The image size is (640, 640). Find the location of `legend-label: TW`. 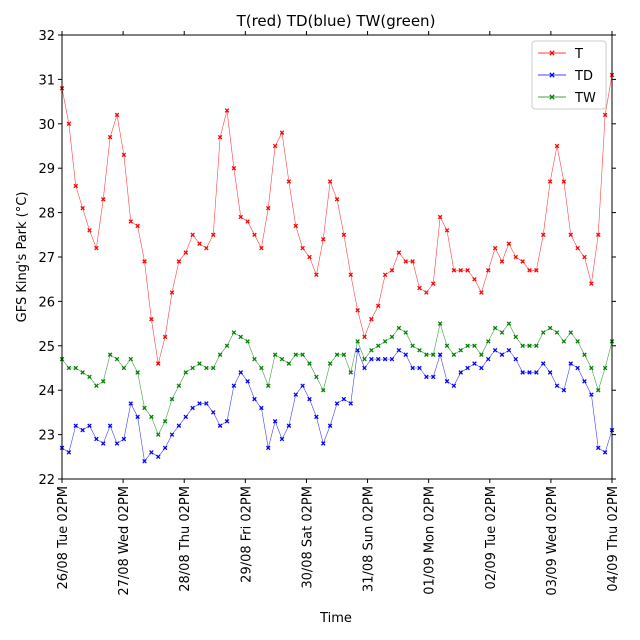

legend-label: TW is located at coordinates (585, 98).